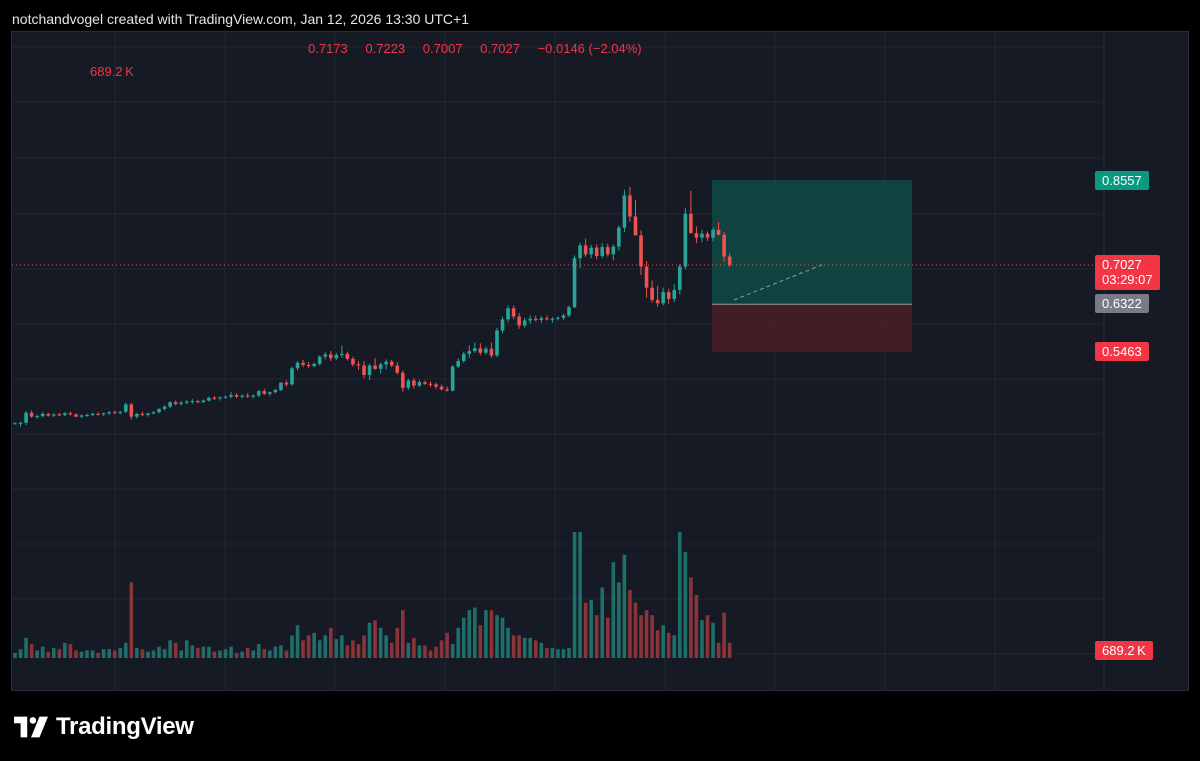  I want to click on price-lines, so click(557, 282).